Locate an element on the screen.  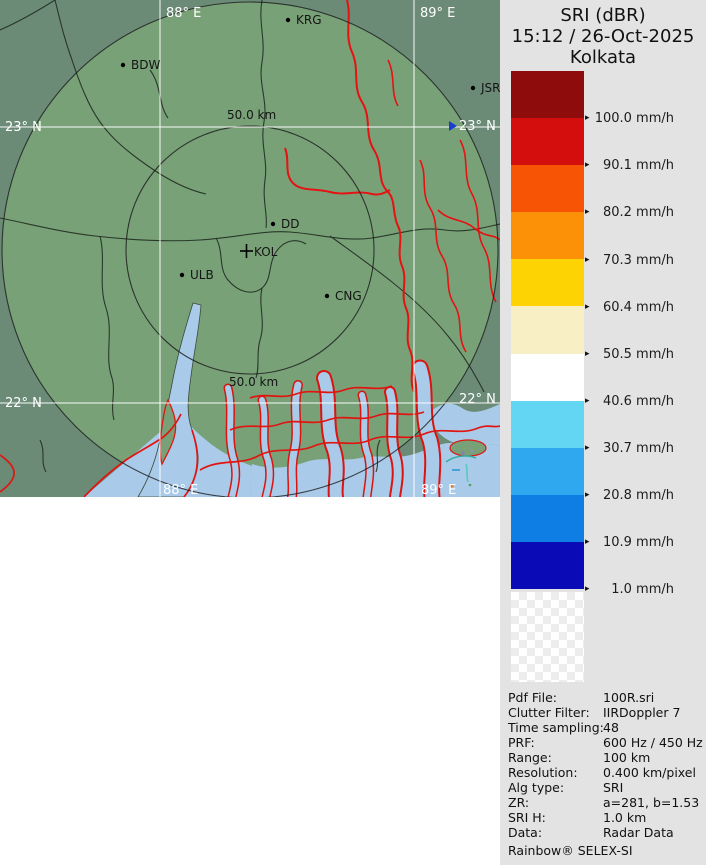
legend-entry: ▸ 90.1 mm/h is located at coordinates (629, 165).